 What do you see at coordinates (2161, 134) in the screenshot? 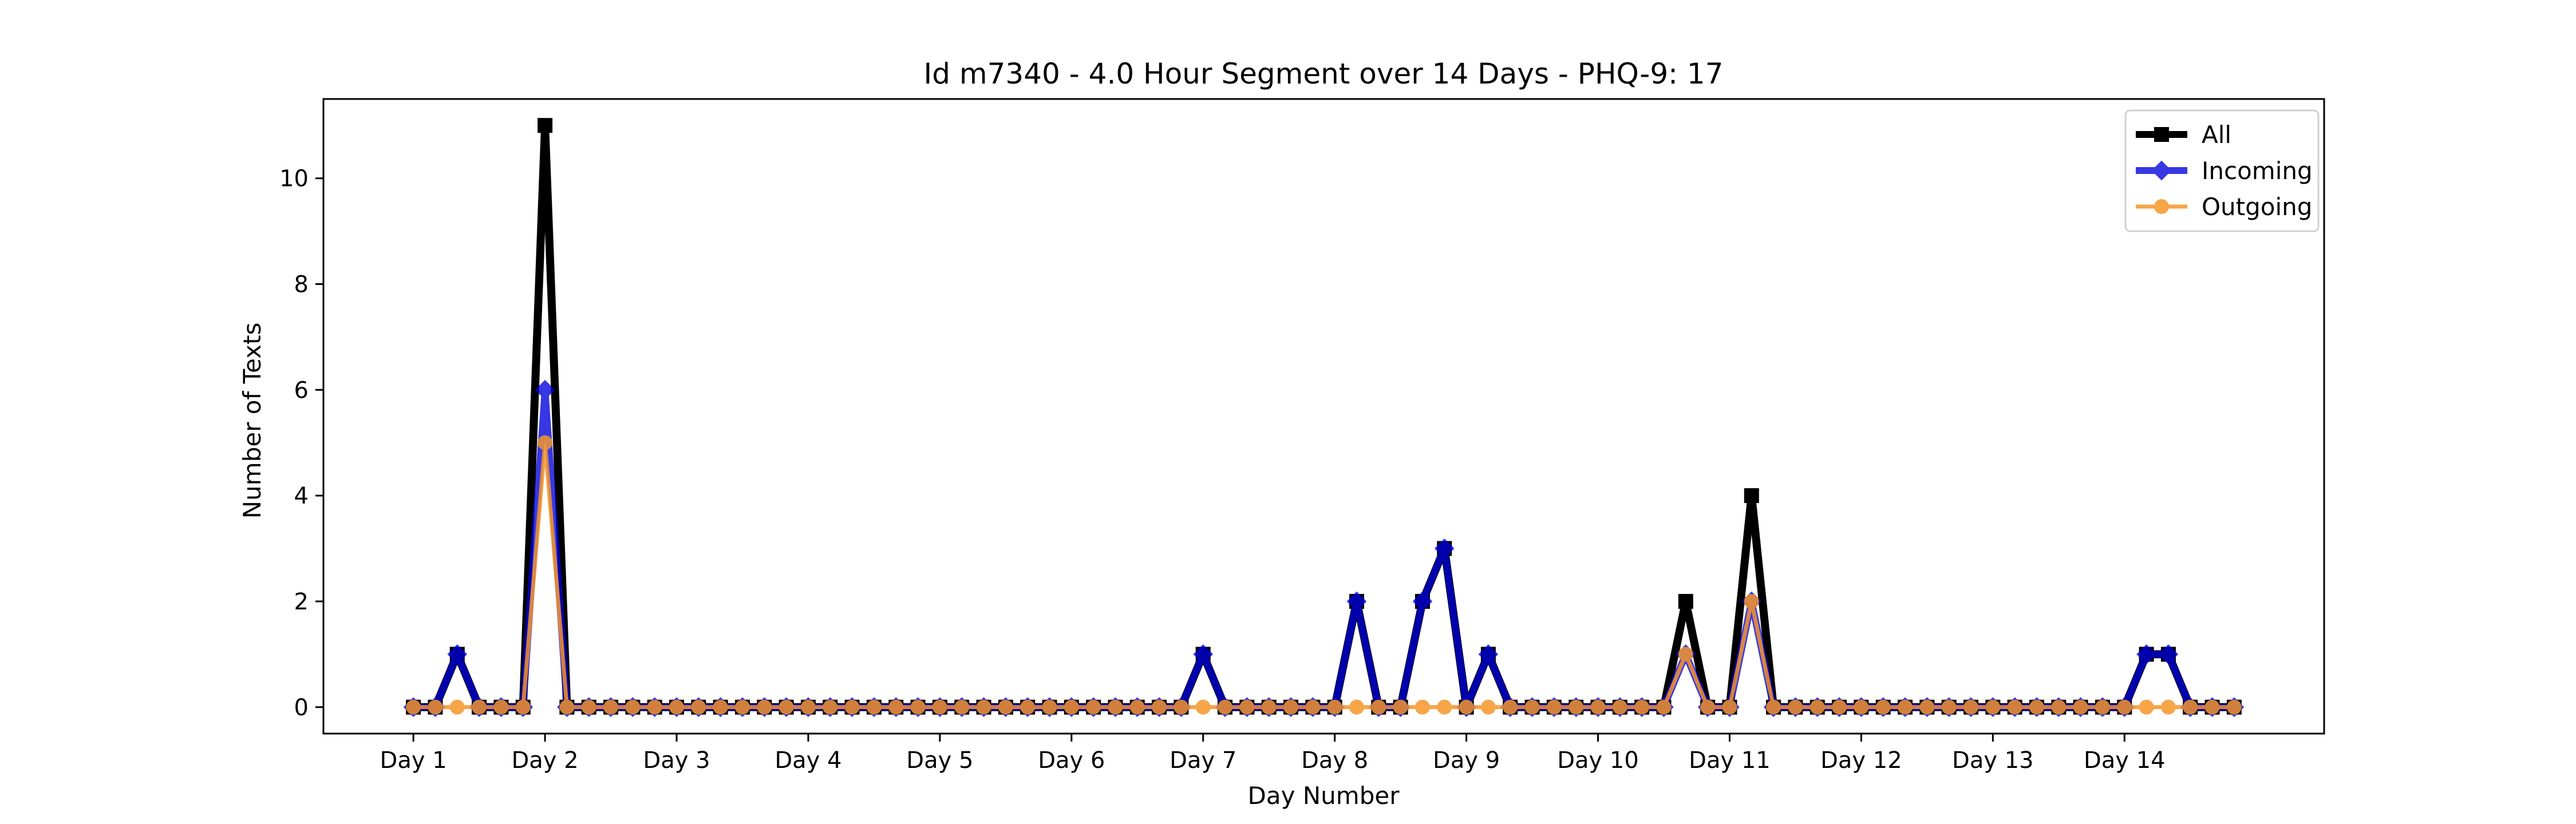
I see `legend-entry-all` at bounding box center [2161, 134].